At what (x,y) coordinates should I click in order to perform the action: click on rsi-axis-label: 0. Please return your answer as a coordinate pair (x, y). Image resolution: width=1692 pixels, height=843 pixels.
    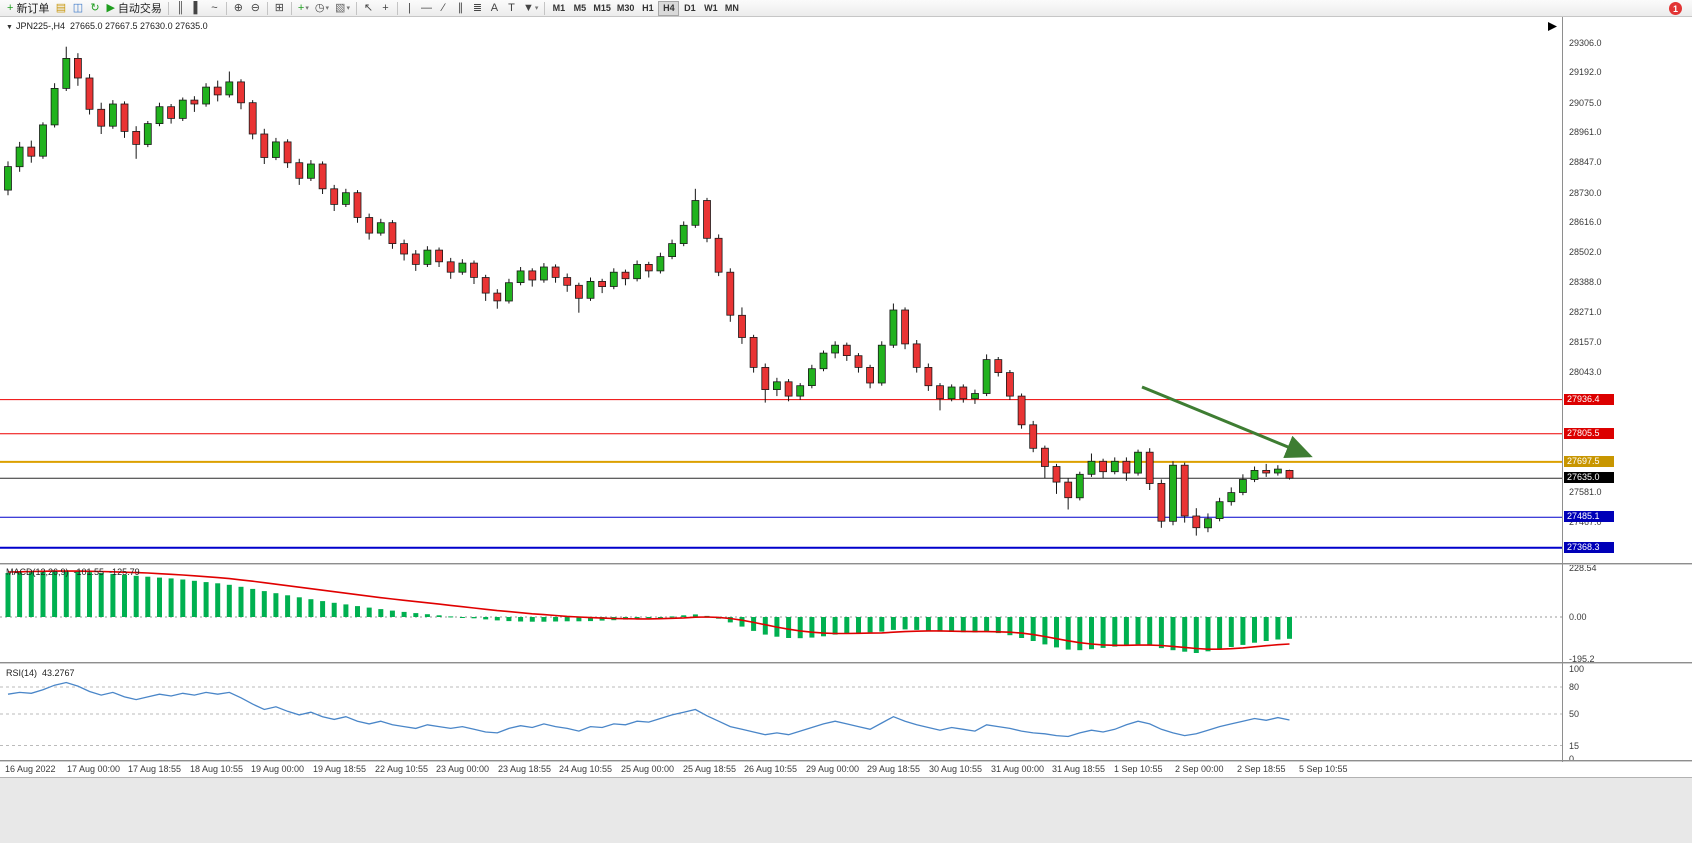
    Looking at the image, I should click on (1572, 759).